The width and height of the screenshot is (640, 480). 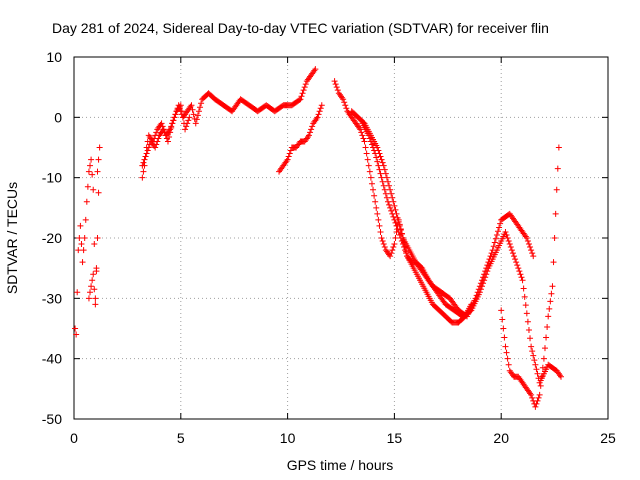 What do you see at coordinates (52, 359) in the screenshot?
I see `y-tick-label: -40` at bounding box center [52, 359].